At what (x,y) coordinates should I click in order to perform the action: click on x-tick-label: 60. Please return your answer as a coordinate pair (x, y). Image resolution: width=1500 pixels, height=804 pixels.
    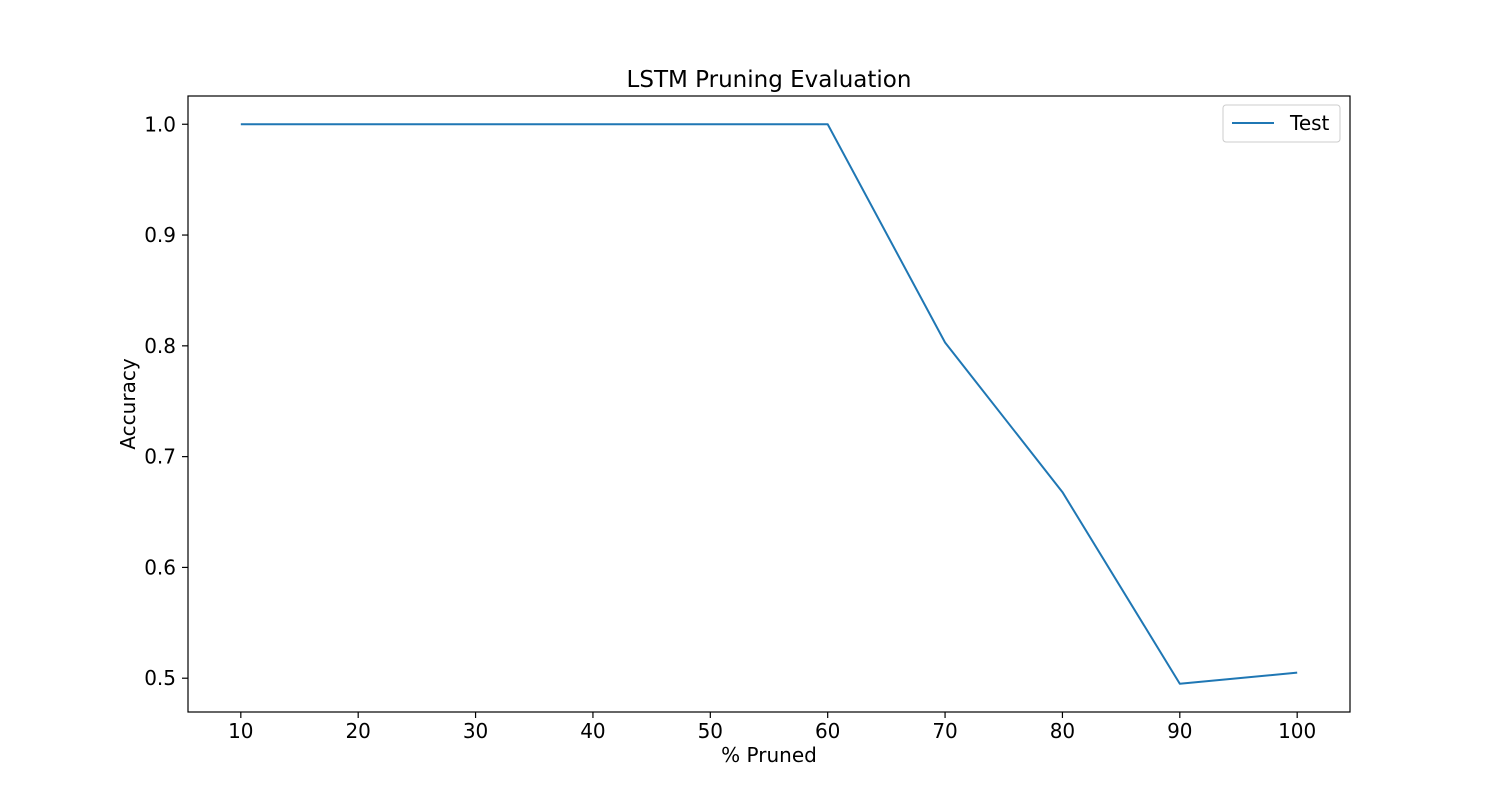
    Looking at the image, I should click on (827, 731).